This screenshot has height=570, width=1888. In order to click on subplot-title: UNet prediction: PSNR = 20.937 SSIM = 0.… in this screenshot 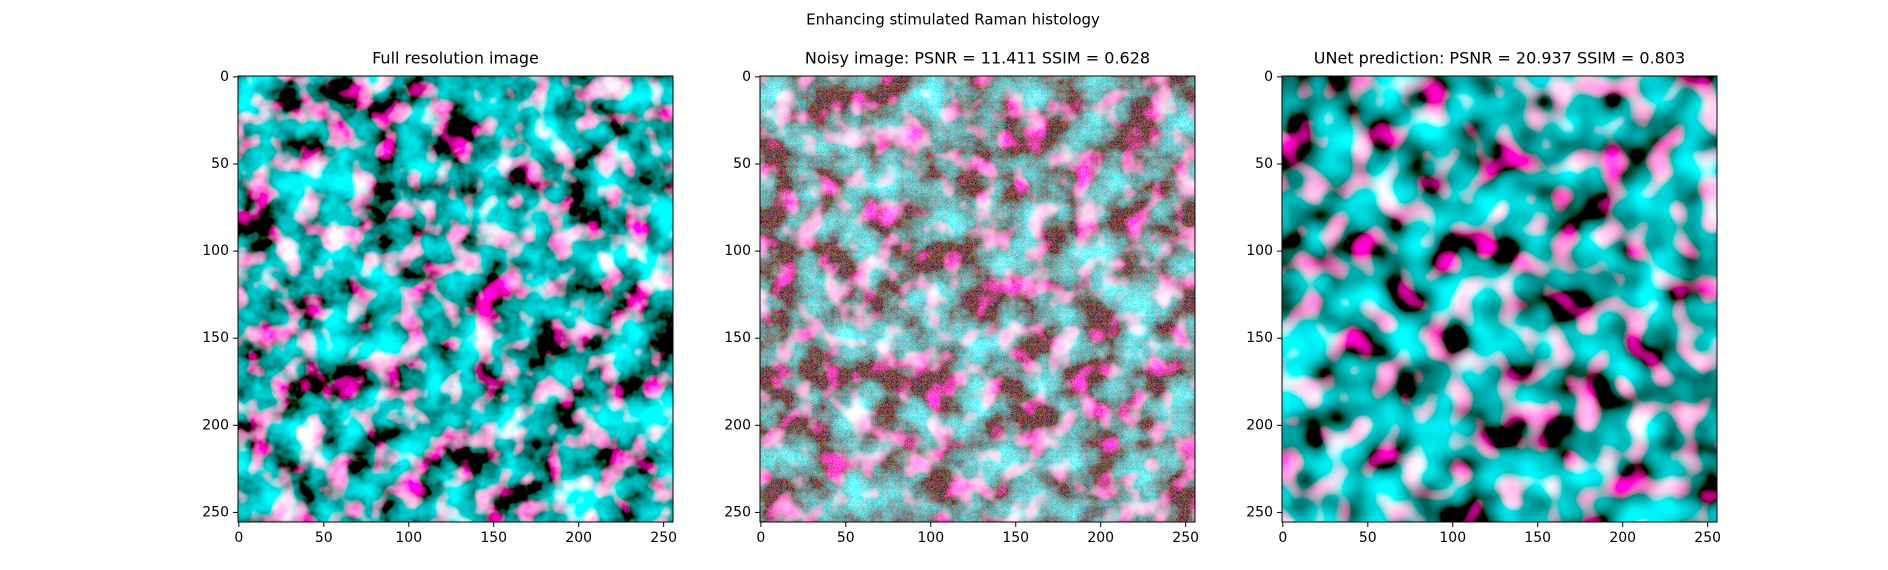, I will do `click(1499, 58)`.